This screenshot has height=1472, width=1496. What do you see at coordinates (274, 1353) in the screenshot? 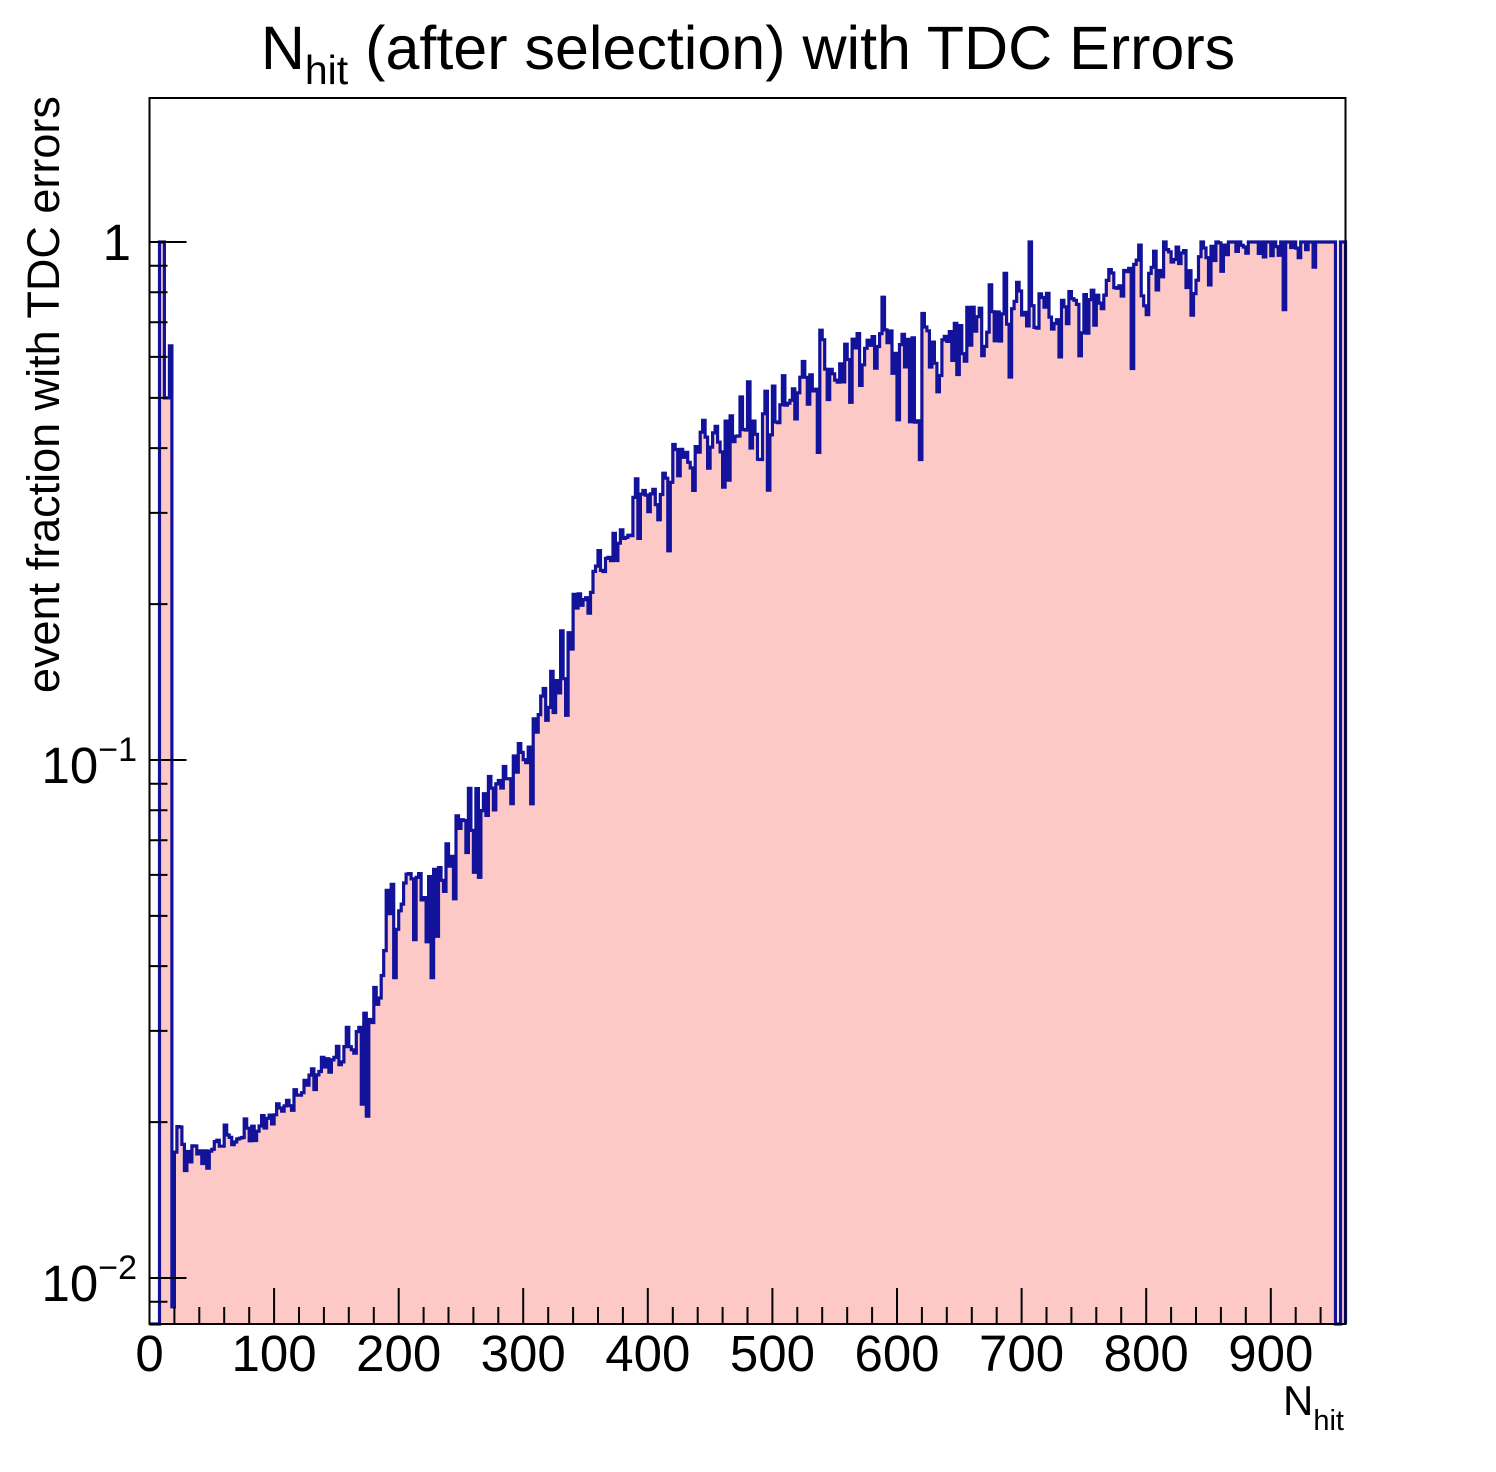
I see `svg-text: 100` at bounding box center [274, 1353].